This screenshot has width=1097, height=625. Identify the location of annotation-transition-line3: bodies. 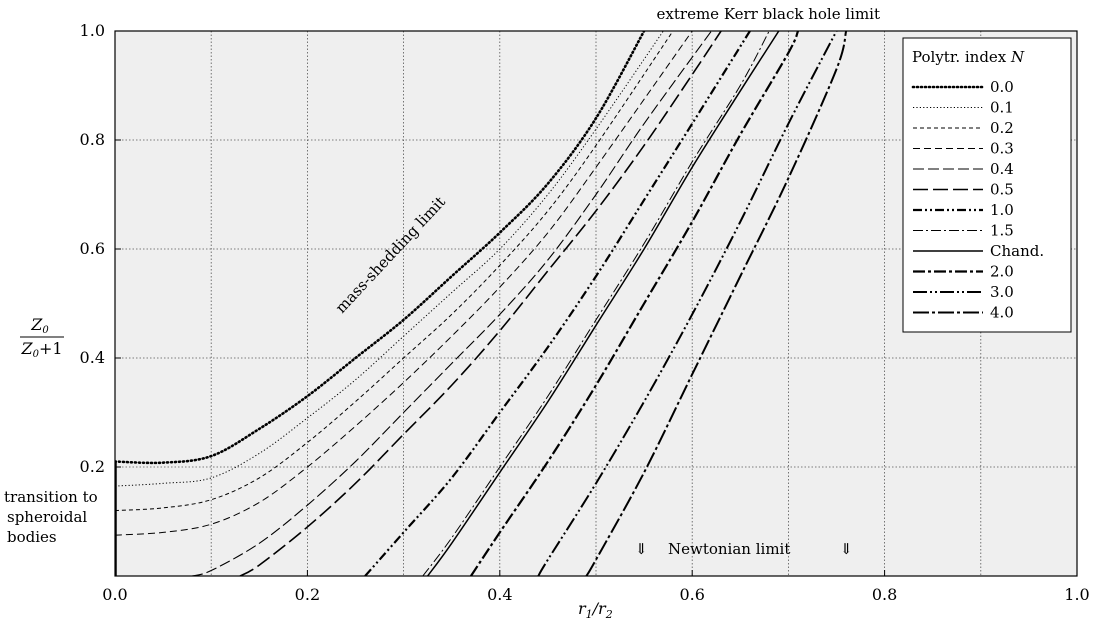
(32, 537).